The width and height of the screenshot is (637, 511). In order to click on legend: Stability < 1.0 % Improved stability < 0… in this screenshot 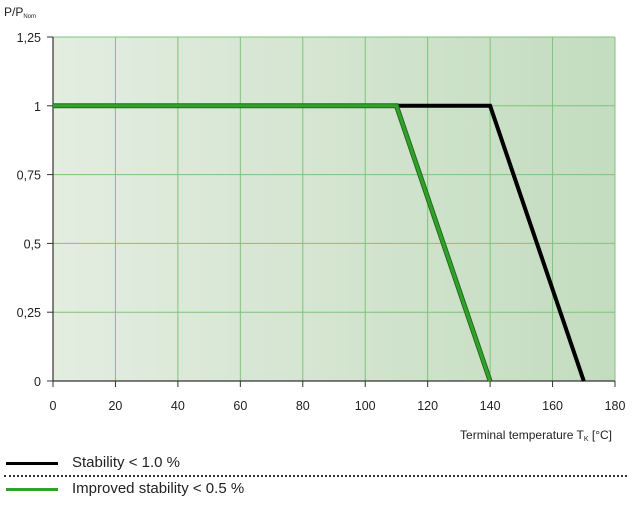, I will do `click(318, 476)`.